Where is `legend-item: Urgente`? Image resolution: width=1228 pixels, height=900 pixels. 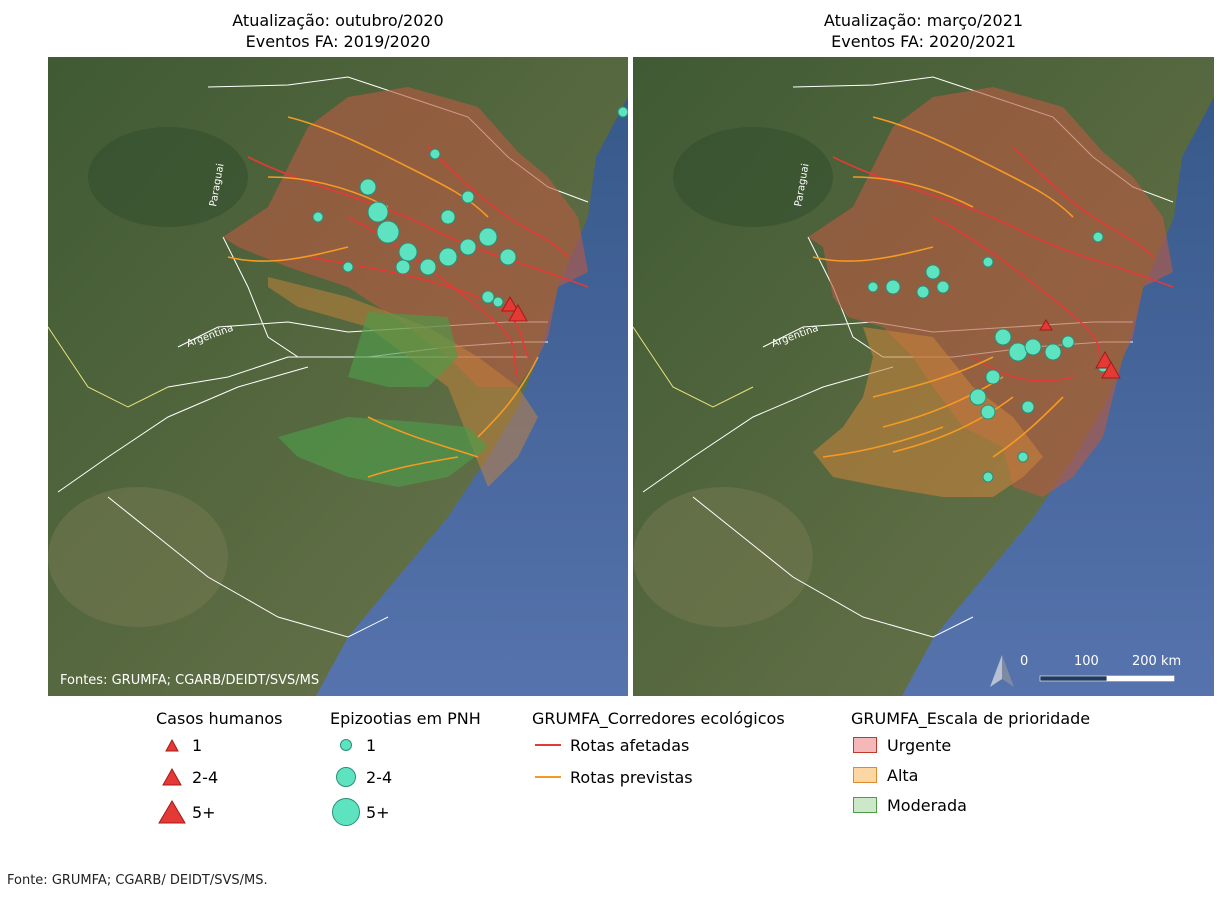 legend-item: Urgente is located at coordinates (970, 745).